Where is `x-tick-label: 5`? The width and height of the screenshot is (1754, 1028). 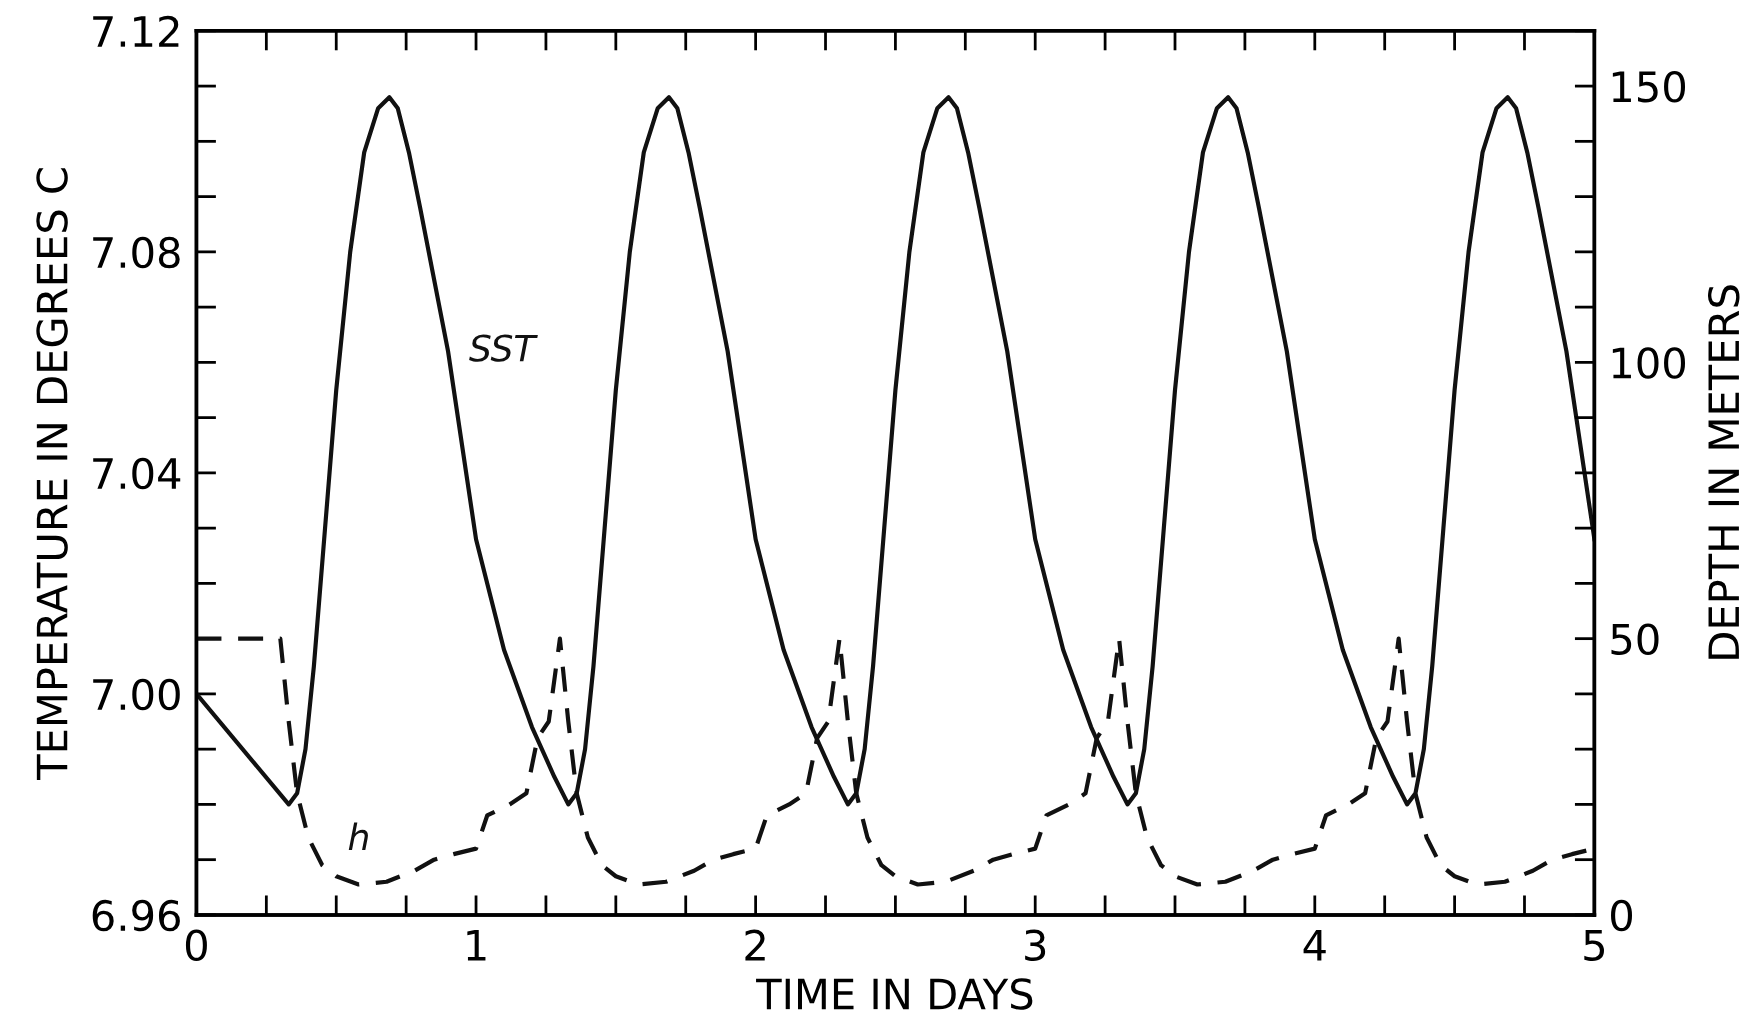 x-tick-label: 5 is located at coordinates (1594, 946).